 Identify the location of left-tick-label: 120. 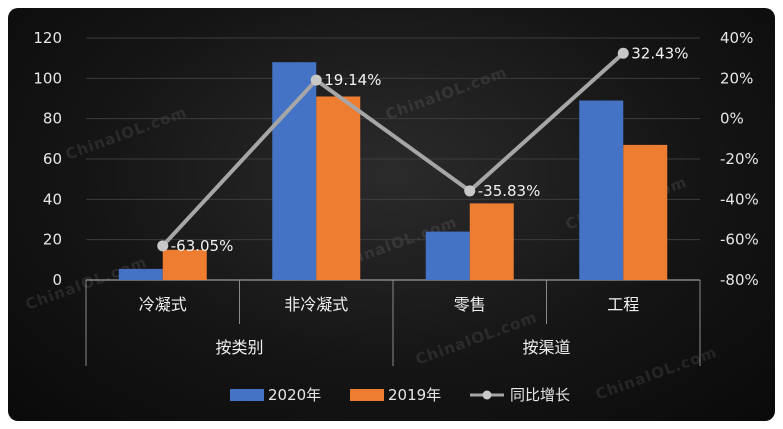
(47, 38).